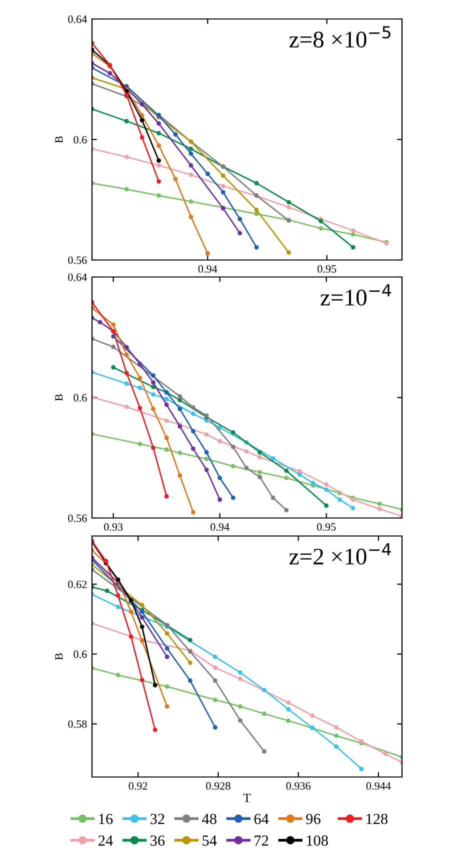  I want to click on chart-title: z=10$^{−4}$, so click(356, 295).